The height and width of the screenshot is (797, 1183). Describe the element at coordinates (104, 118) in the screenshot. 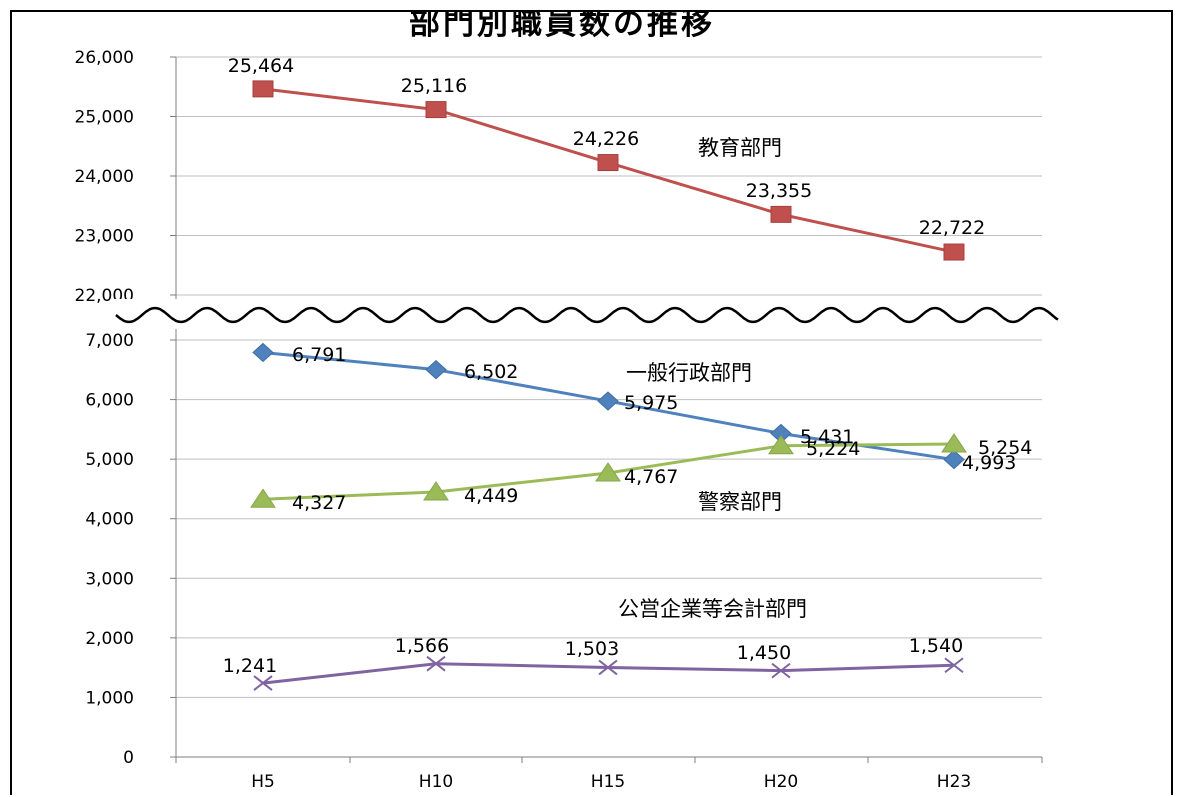

I see `y-tick-label: 25,000` at that location.